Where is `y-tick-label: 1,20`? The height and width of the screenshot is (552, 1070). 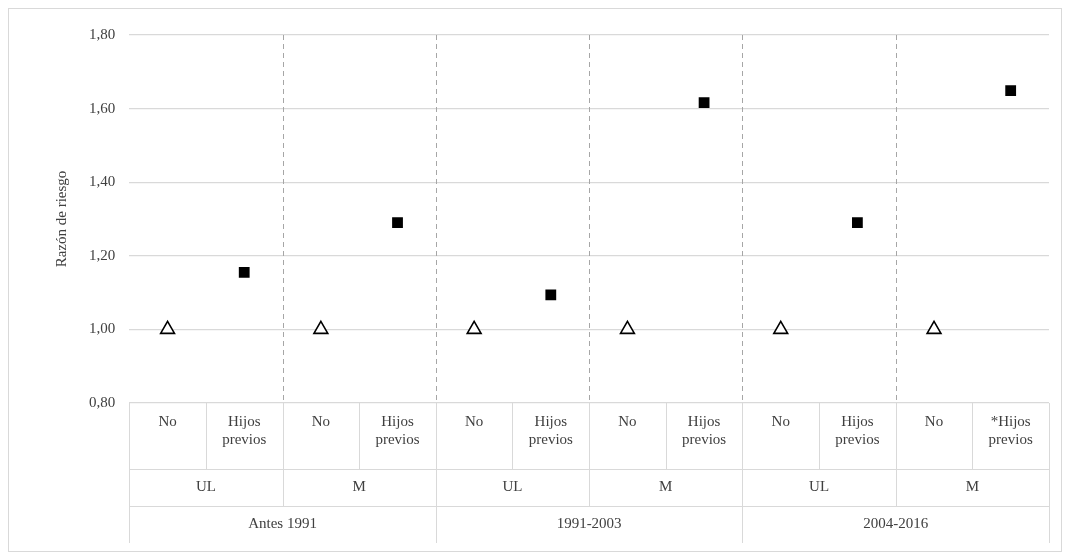
y-tick-label: 1,20 is located at coordinates (102, 254).